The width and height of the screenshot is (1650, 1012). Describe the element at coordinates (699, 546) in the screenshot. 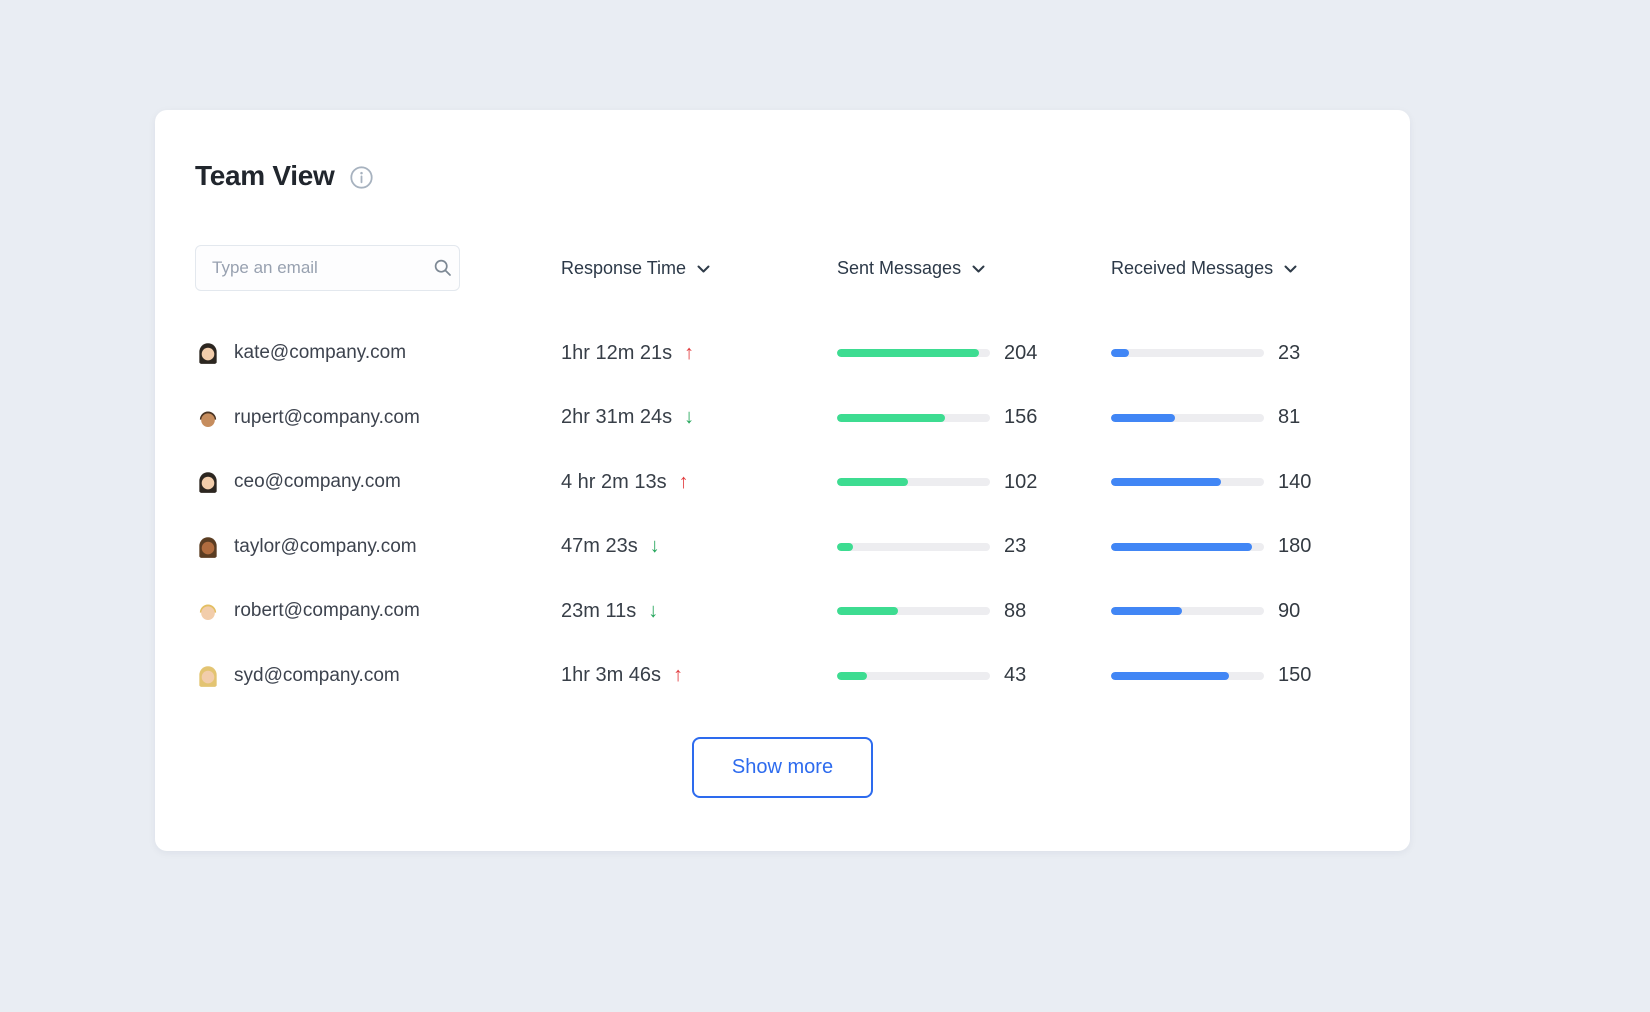

I see `response-time-cell: 47m 23s ↓` at that location.